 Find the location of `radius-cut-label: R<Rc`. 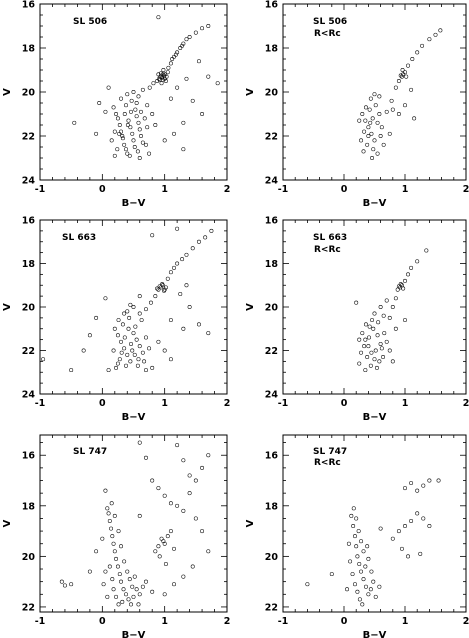

radius-cut-label: R<Rc is located at coordinates (327, 463).